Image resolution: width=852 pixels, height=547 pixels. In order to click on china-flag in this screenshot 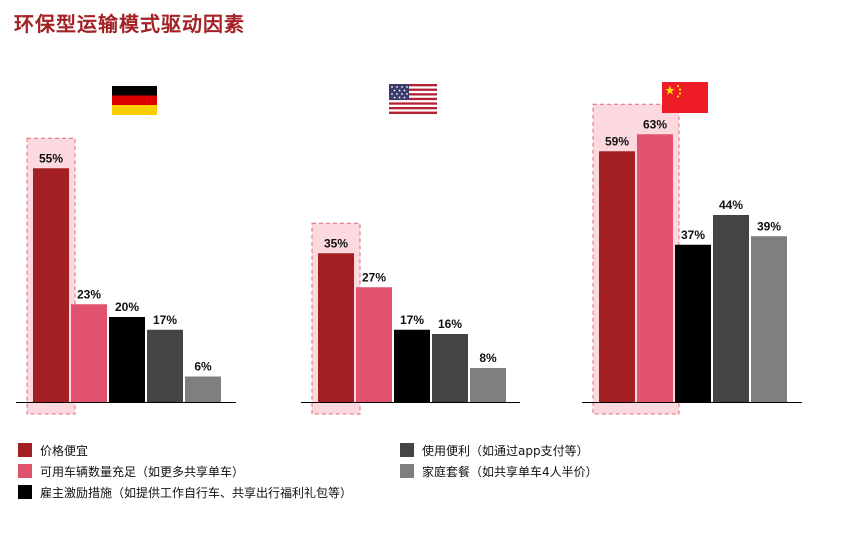, I will do `click(685, 97)`.